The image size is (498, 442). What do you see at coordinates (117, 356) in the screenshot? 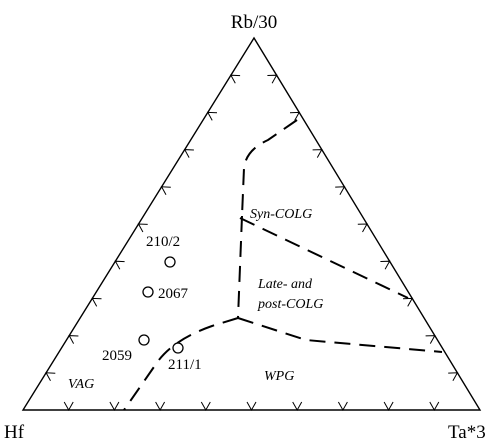
I see `sample-label-2059: 2059` at bounding box center [117, 356].